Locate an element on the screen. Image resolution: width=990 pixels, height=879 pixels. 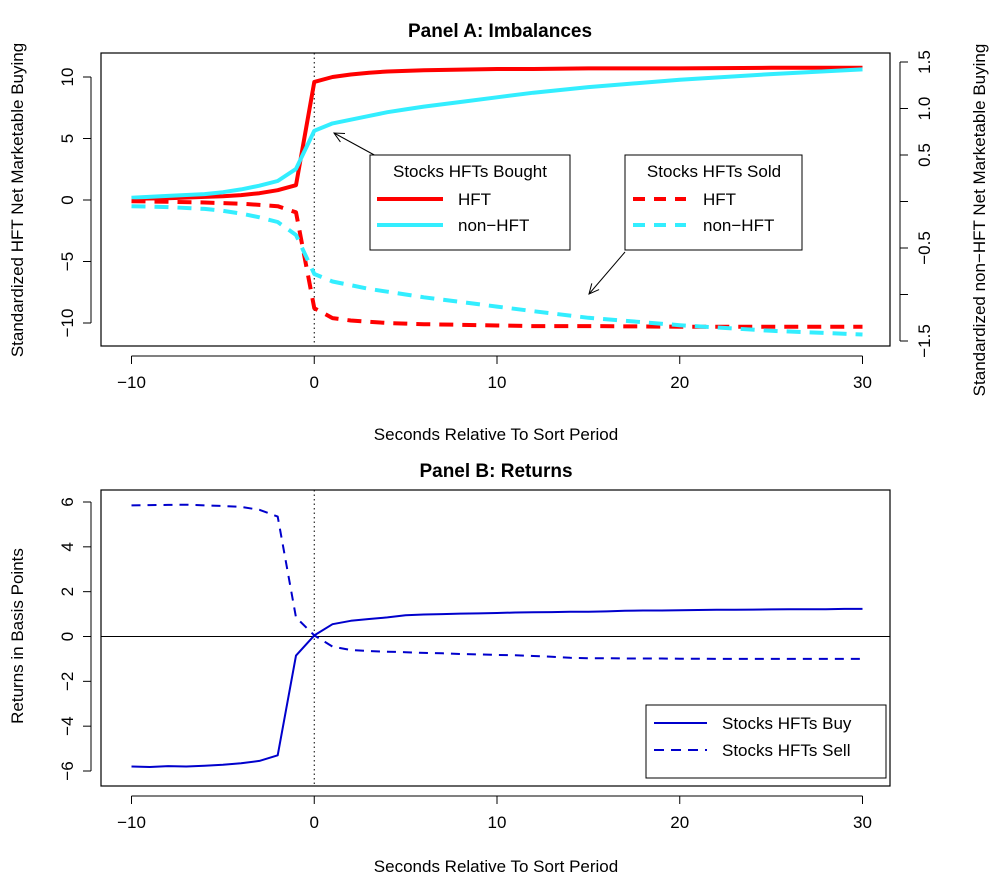
y-right-tick-label: −0.5 is located at coordinates (924, 248).